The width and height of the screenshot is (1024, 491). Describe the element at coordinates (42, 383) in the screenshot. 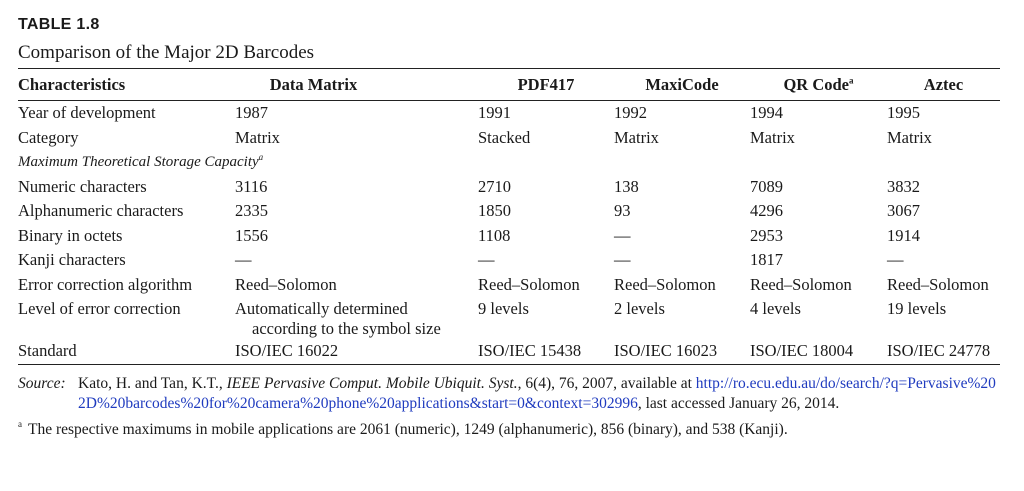

I see `source-label: Source:` at that location.